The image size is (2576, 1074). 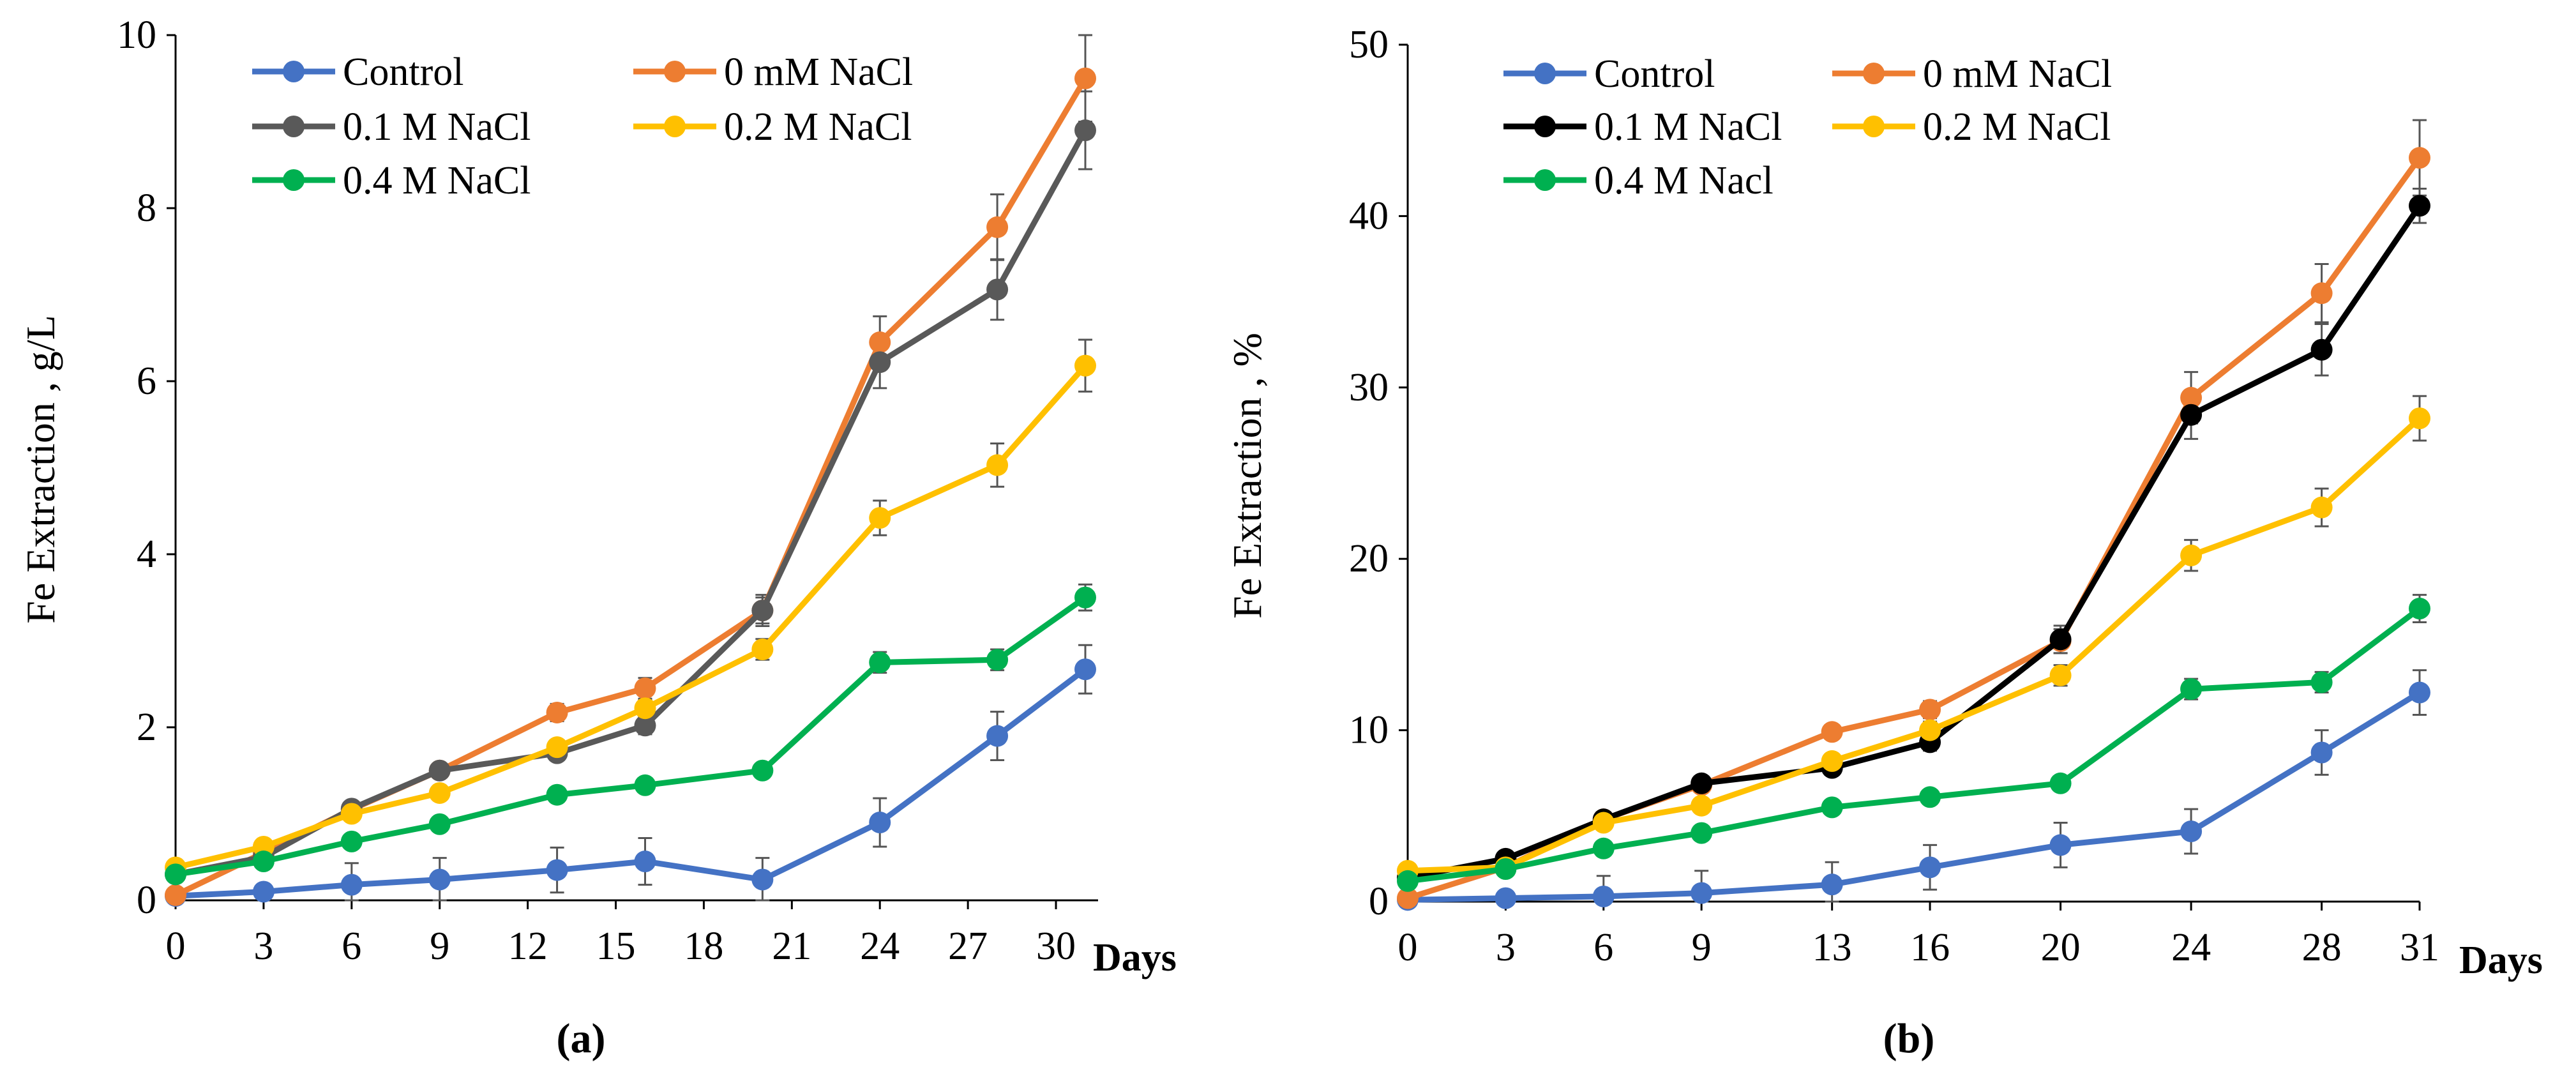 What do you see at coordinates (1688, 127) in the screenshot?
I see `legend-label: 0.1 M NaCl` at bounding box center [1688, 127].